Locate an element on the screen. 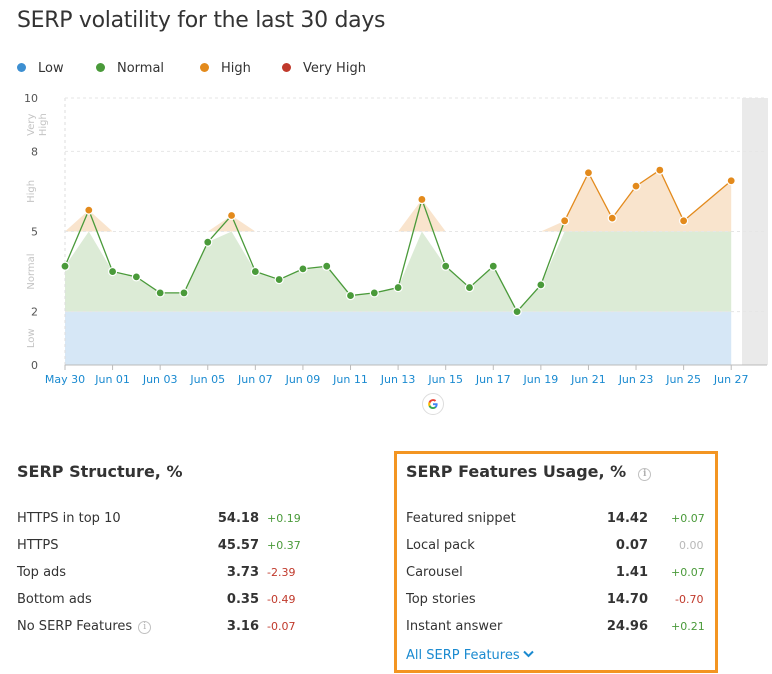 This screenshot has width=772, height=674. x-tick-label: Jun 13 is located at coordinates (398, 379).